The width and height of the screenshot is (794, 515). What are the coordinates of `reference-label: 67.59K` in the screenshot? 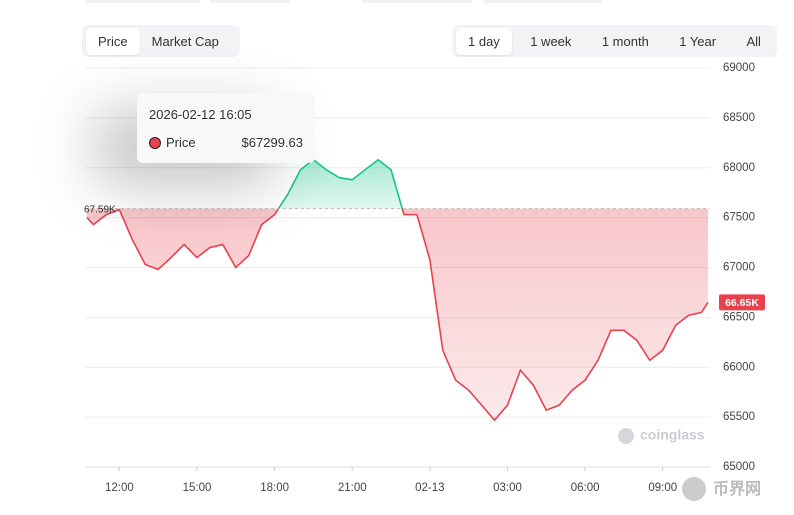 It's located at (100, 209).